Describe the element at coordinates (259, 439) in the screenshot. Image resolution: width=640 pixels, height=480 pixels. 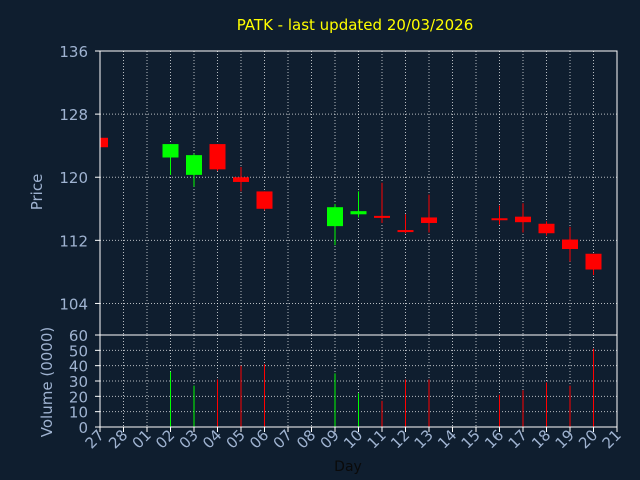
I see `x-tick-label: 06` at that location.